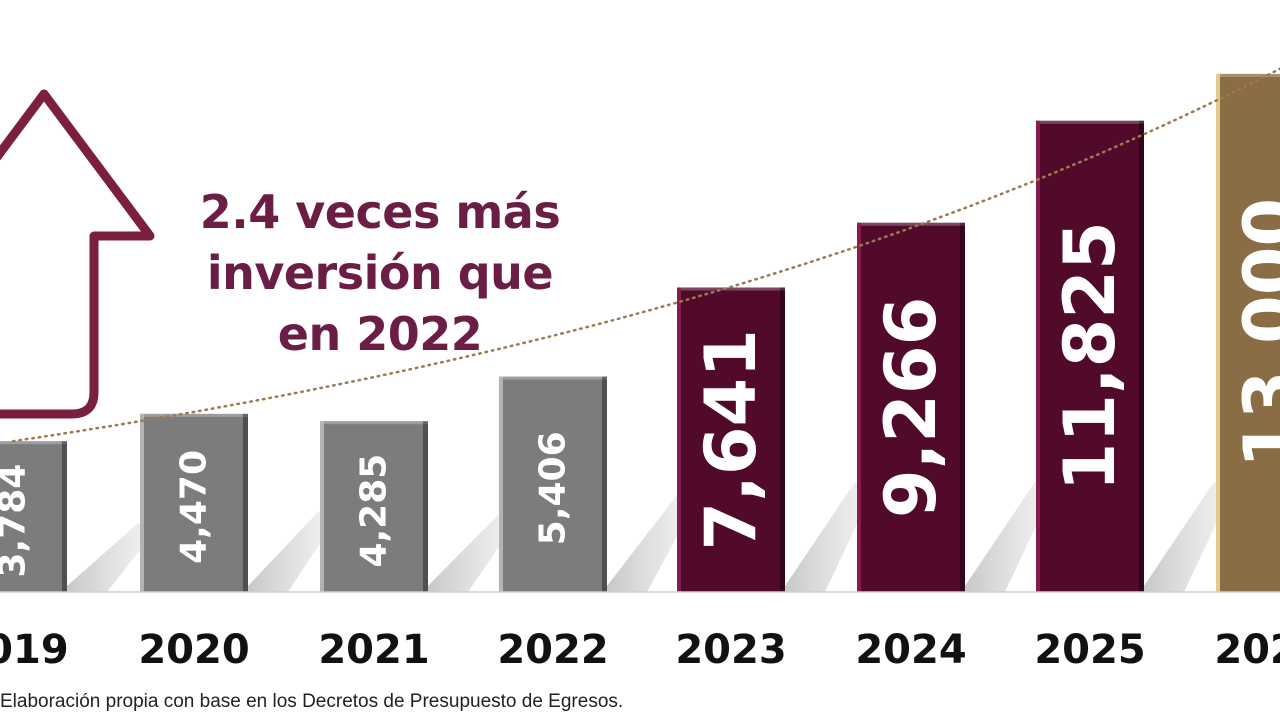 The height and width of the screenshot is (720, 1280). What do you see at coordinates (373, 650) in the screenshot?
I see `x-tick-label: 2021` at bounding box center [373, 650].